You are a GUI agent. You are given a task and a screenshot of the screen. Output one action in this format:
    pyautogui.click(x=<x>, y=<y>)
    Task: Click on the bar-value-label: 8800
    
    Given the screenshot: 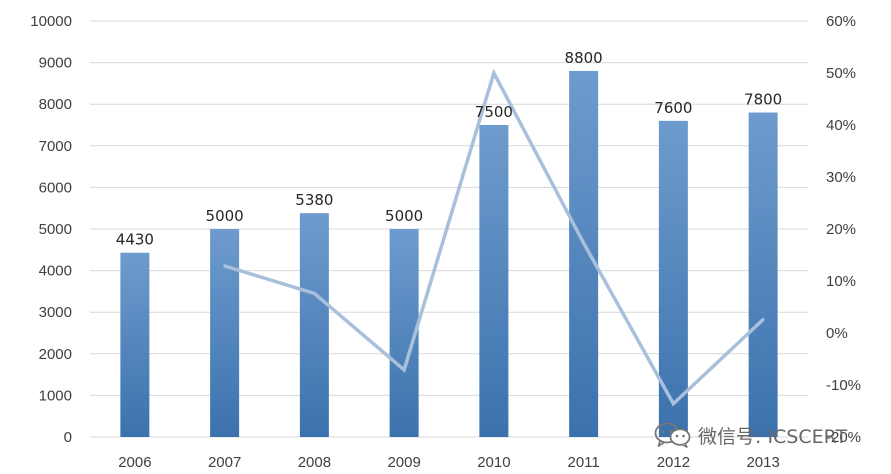 What is the action you would take?
    pyautogui.click(x=584, y=58)
    